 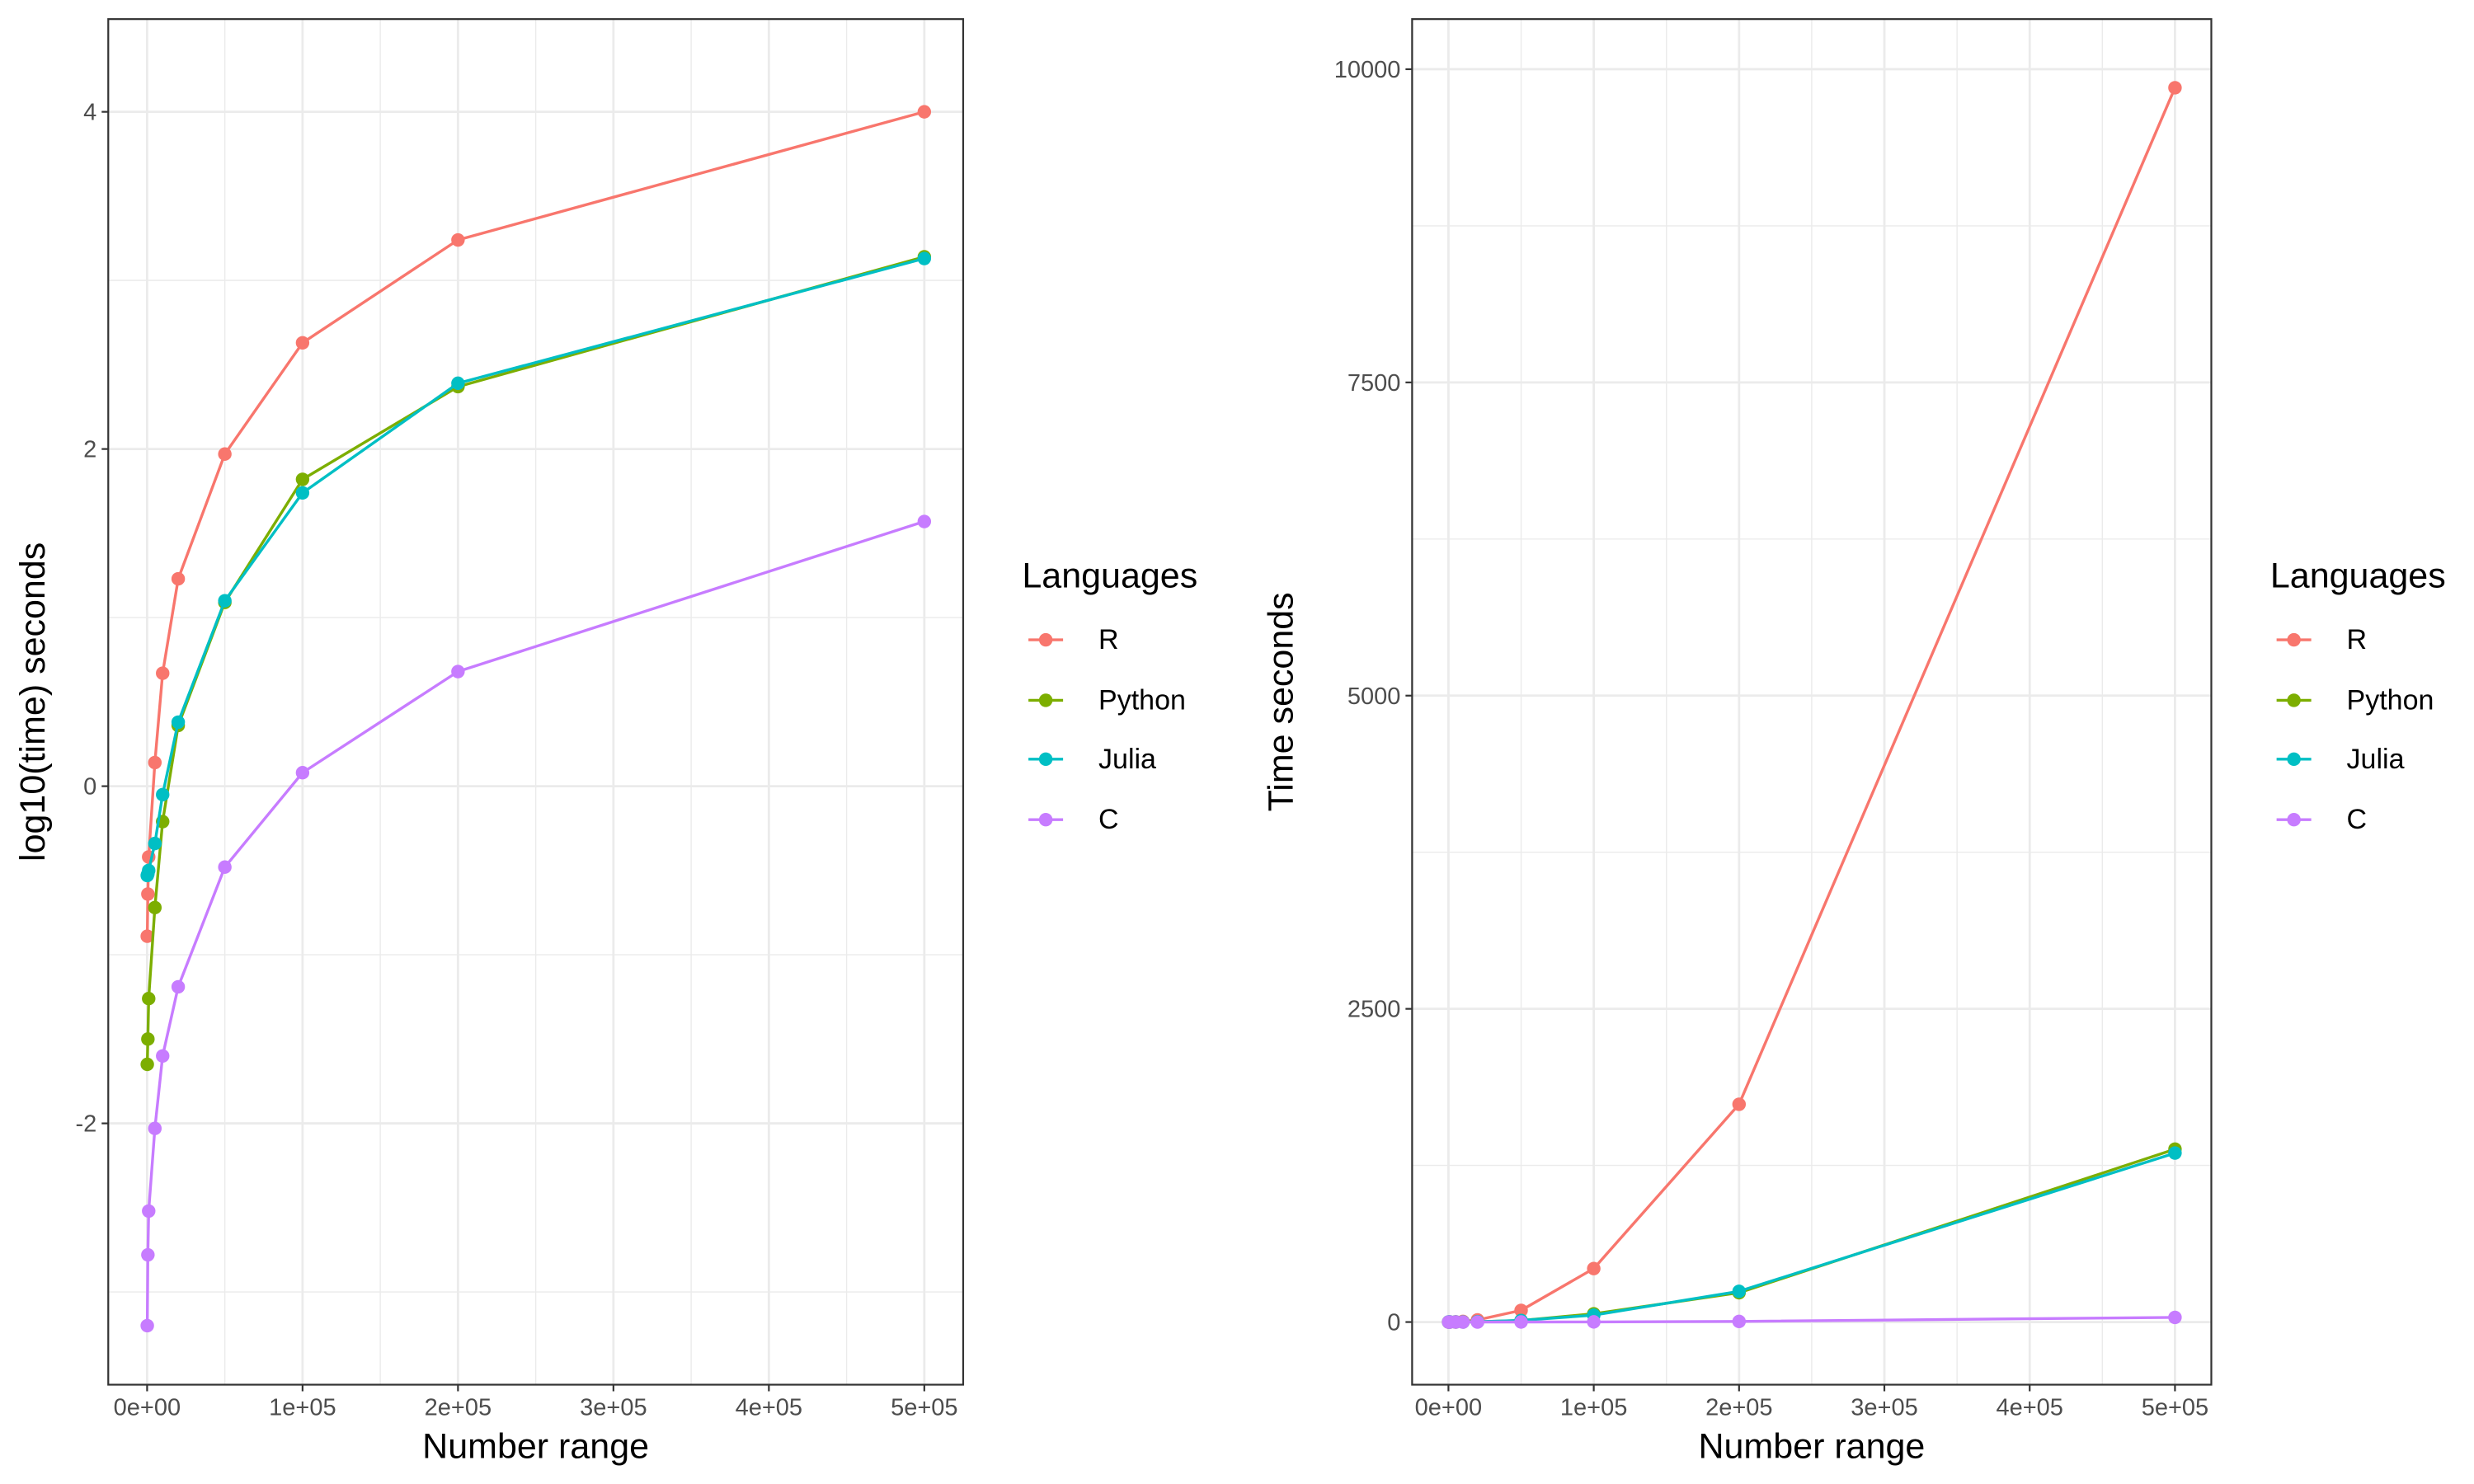 I want to click on y-tick-label: 10000, so click(x=1367, y=70).